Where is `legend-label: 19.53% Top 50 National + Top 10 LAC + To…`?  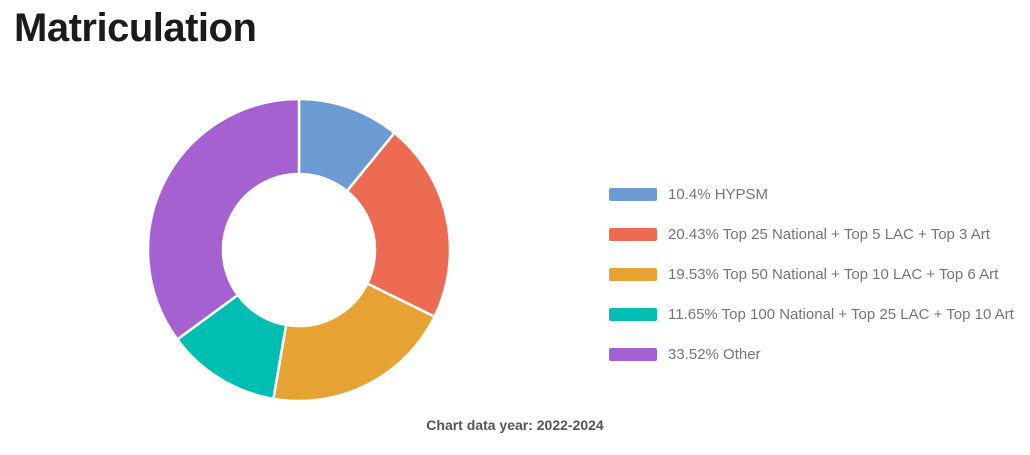 legend-label: 19.53% Top 50 National + Top 10 LAC + To… is located at coordinates (833, 274).